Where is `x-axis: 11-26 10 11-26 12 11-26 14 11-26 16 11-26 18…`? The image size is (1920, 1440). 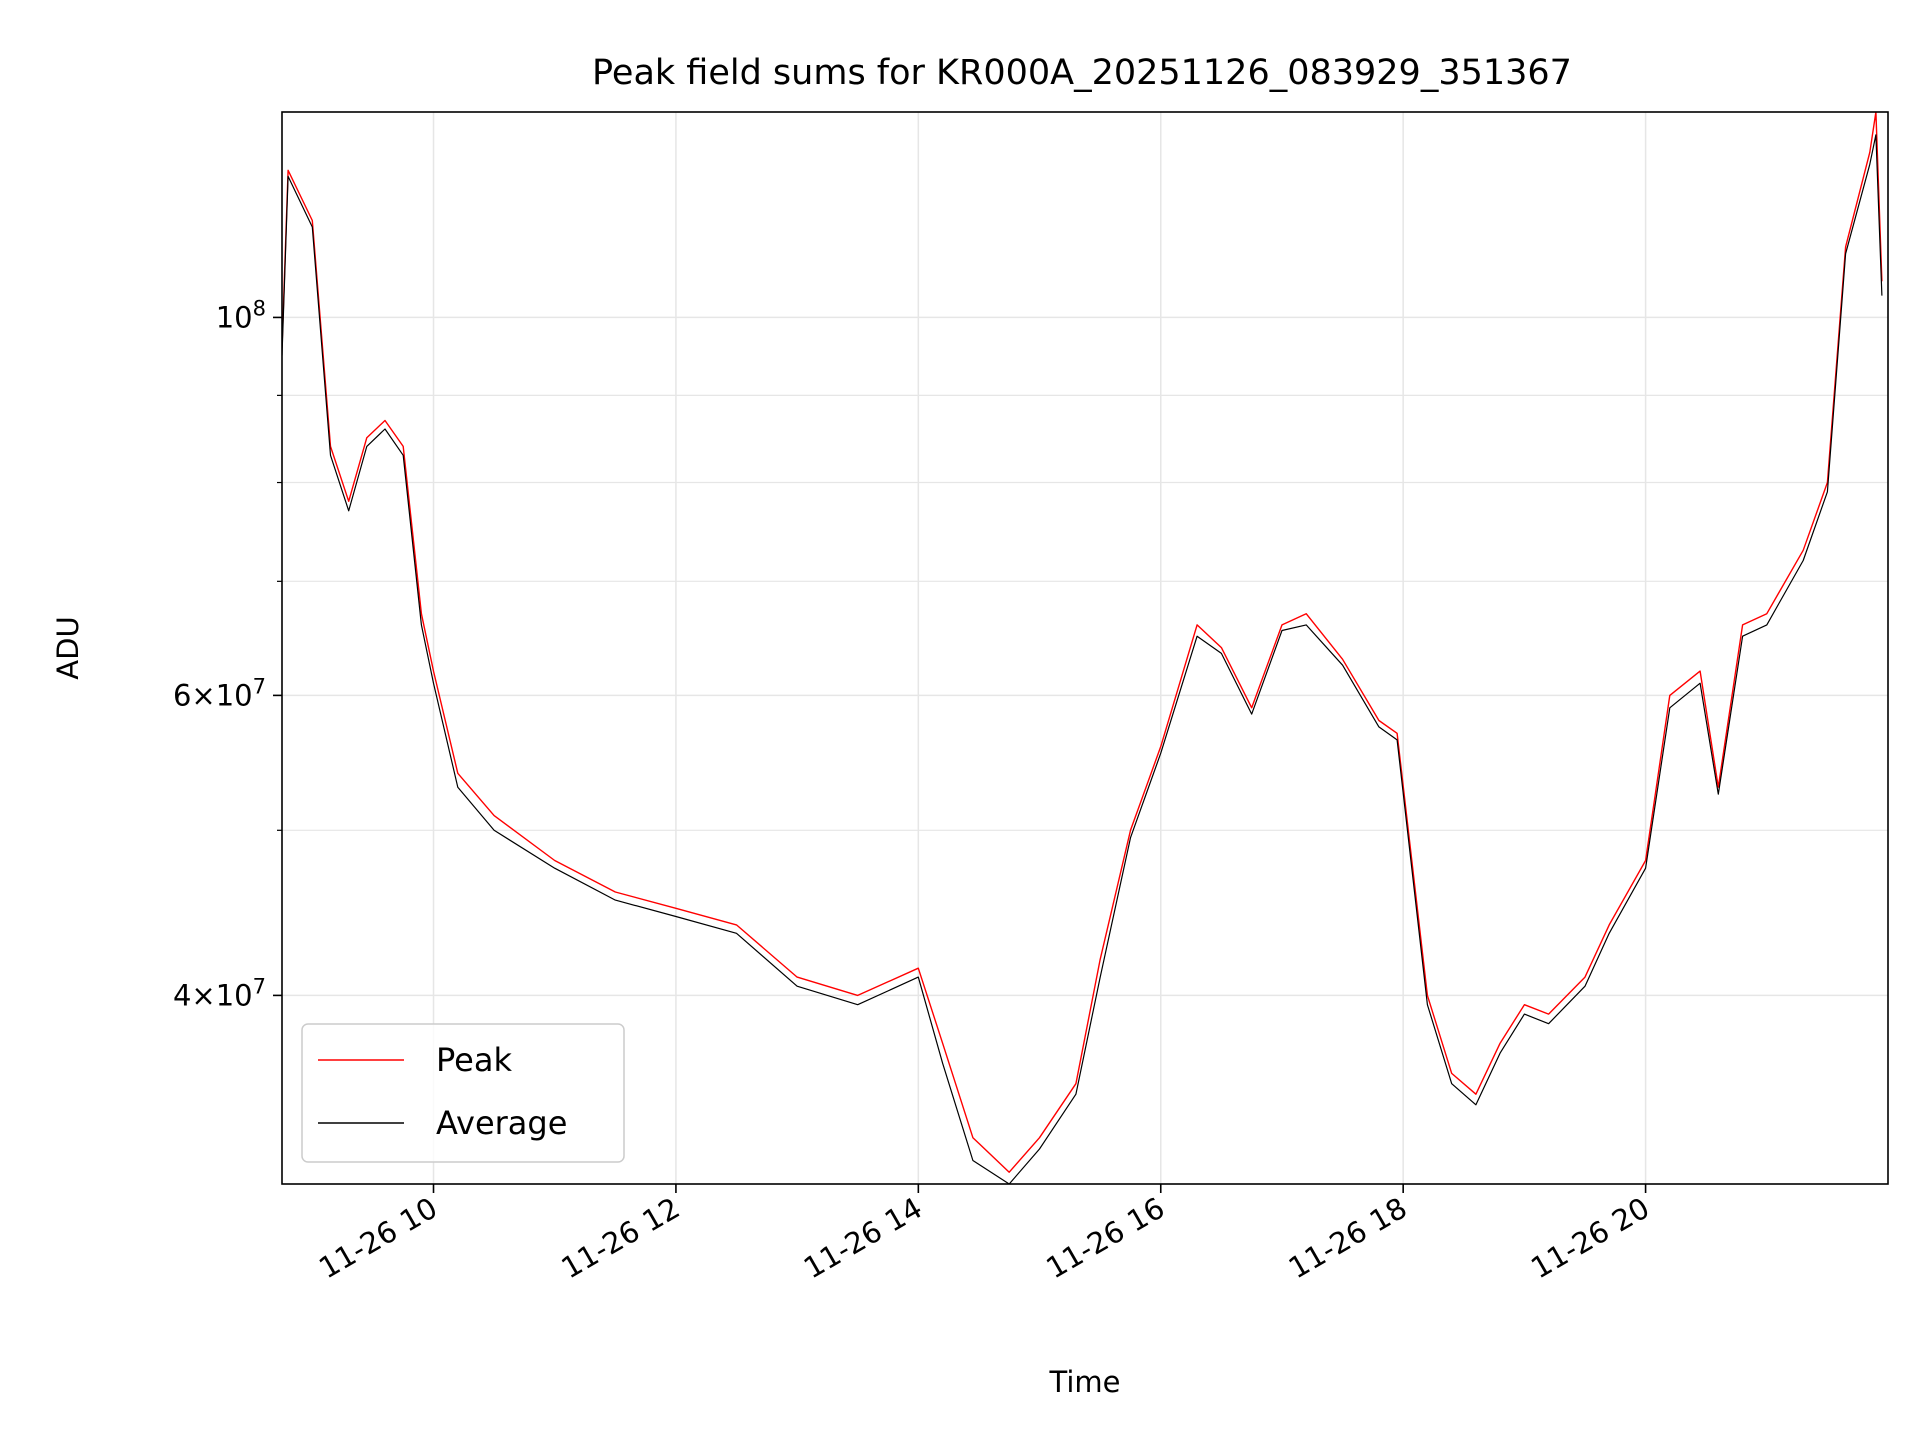 x-axis: 11-26 10 11-26 12 11-26 14 11-26 16 11-26 18… is located at coordinates (984, 1234).